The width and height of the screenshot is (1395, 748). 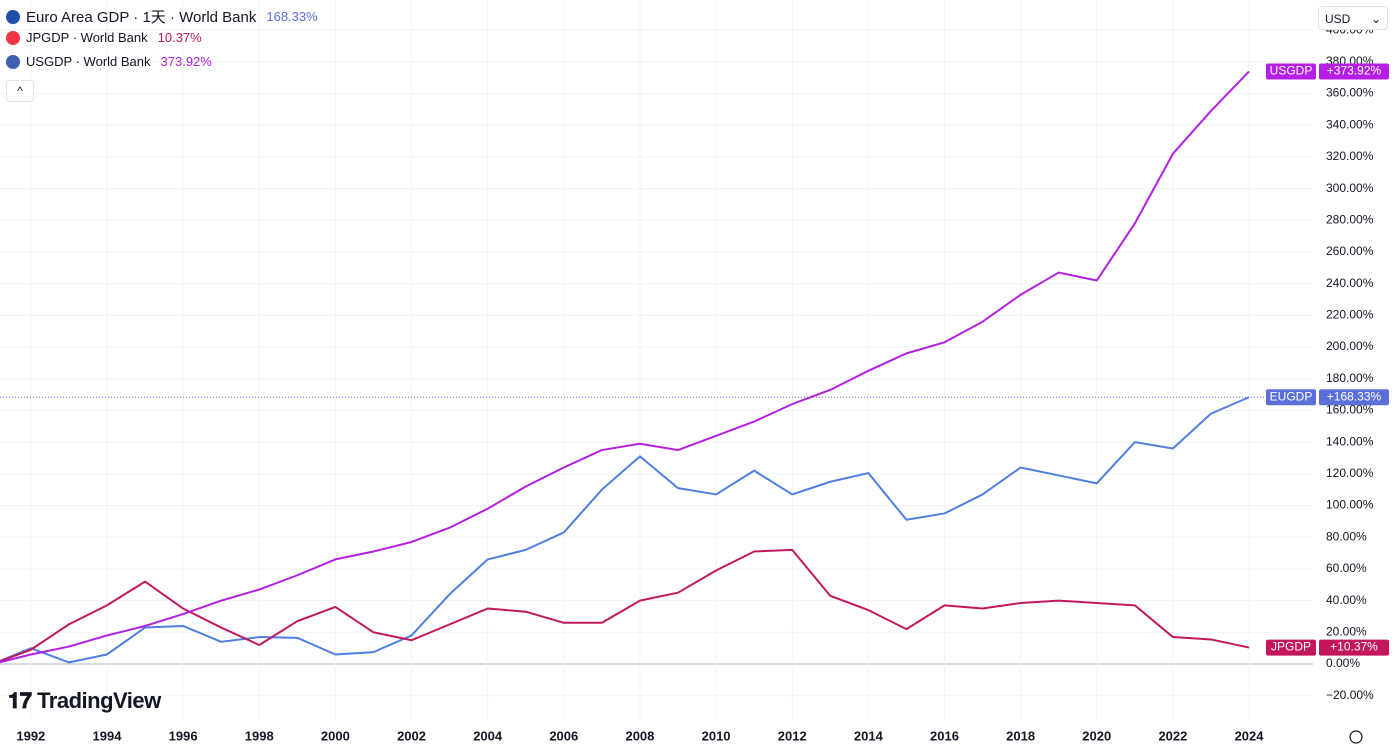 I want to click on y-tick-label: 260.00%, so click(x=1350, y=251).